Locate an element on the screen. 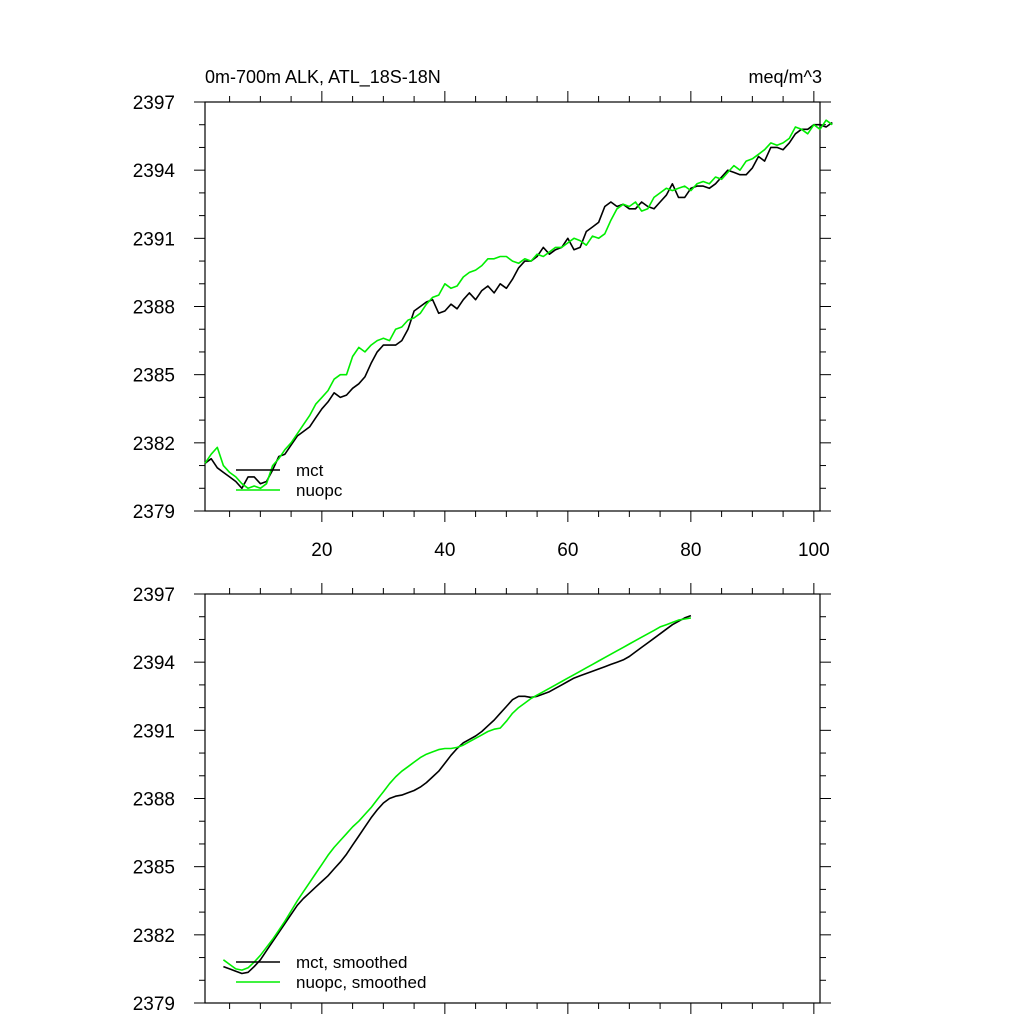 Image resolution: width=1024 pixels, height=1029 pixels. chart-units: meq/m^3 is located at coordinates (785, 77).